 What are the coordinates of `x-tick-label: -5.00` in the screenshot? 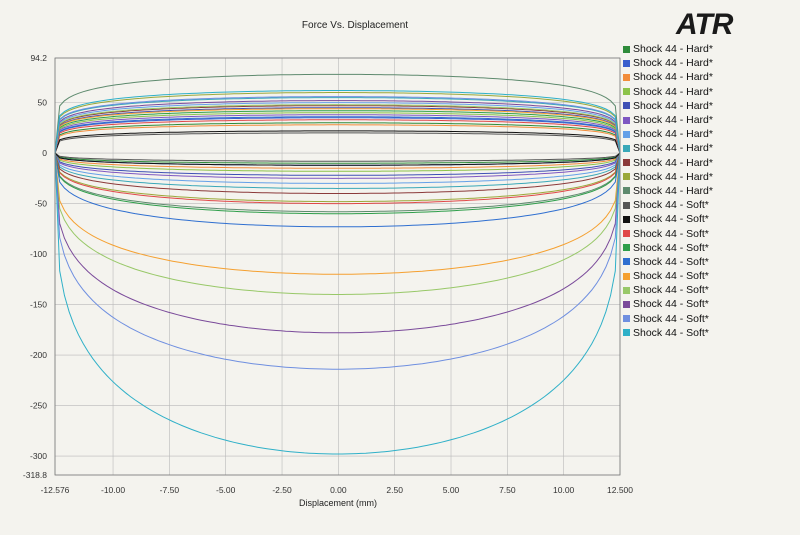 It's located at (226, 490).